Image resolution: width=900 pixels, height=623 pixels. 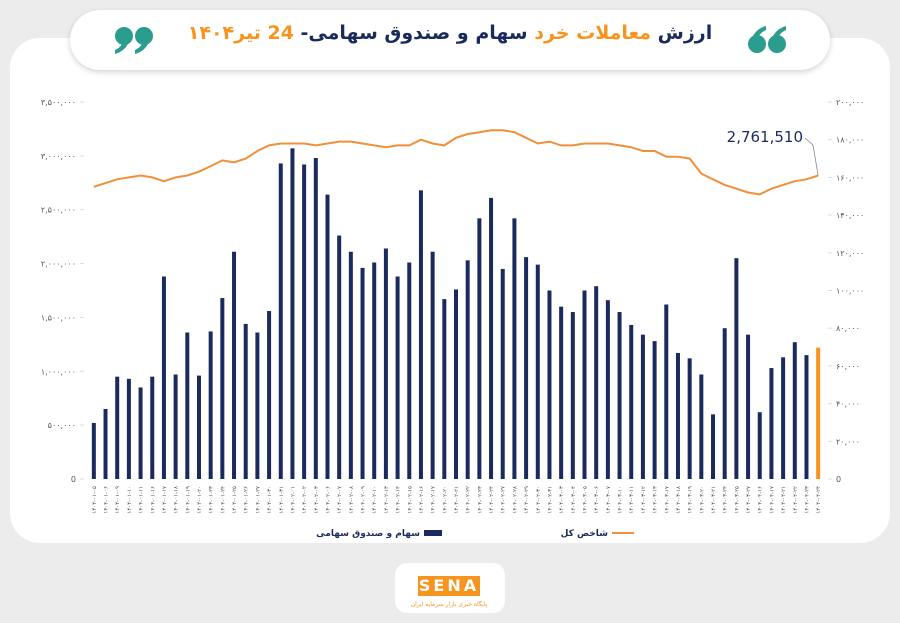 What do you see at coordinates (456, 162) in the screenshot?
I see `index-line` at bounding box center [456, 162].